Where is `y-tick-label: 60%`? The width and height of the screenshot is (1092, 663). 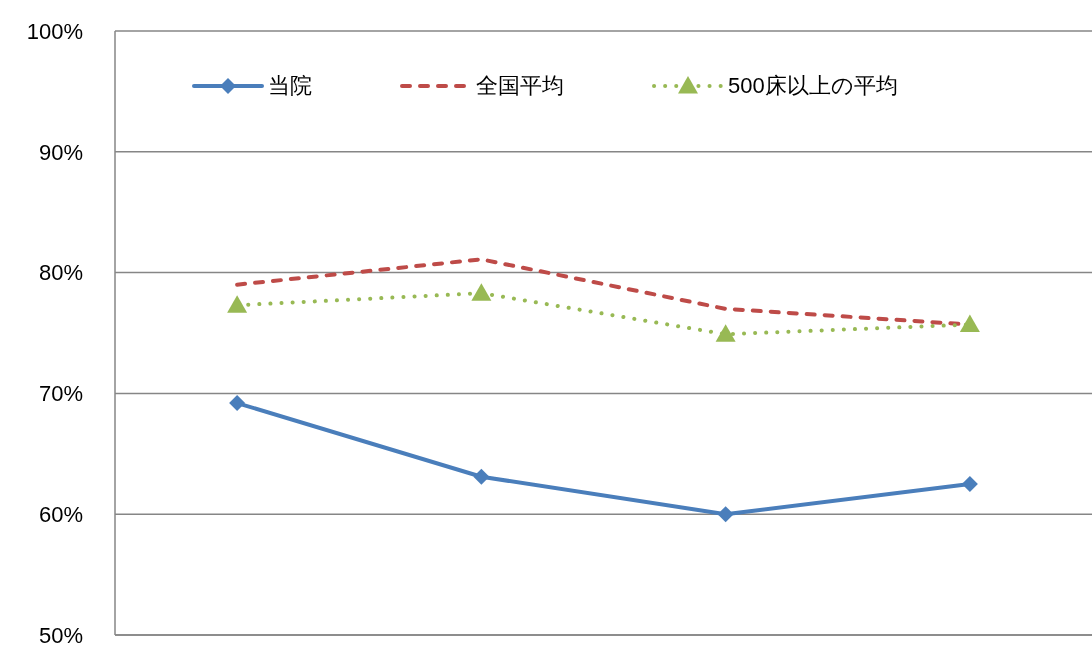
y-tick-label: 60% is located at coordinates (60, 515).